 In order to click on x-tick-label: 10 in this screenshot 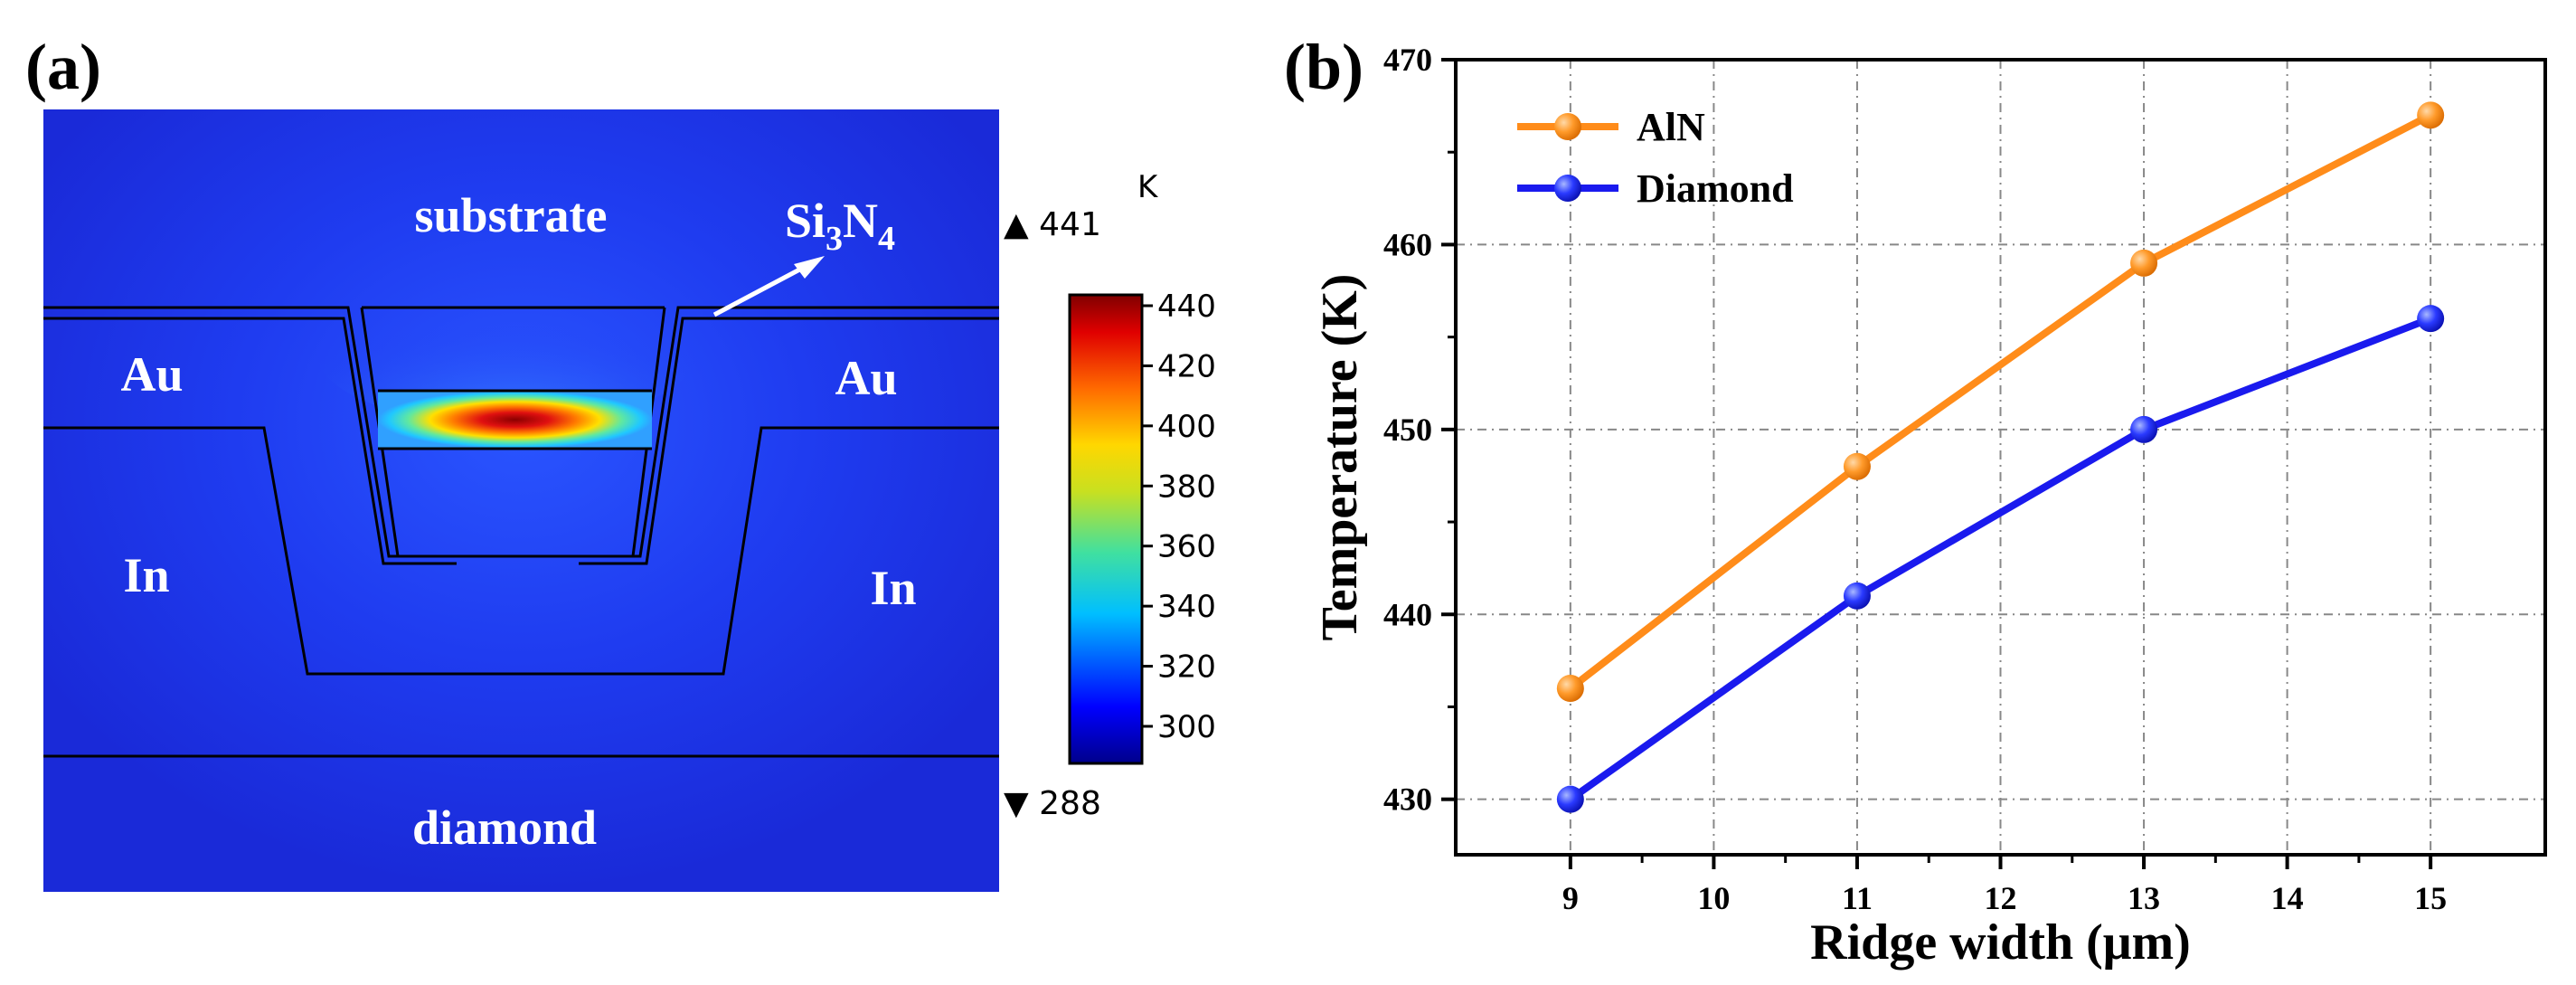, I will do `click(1713, 898)`.